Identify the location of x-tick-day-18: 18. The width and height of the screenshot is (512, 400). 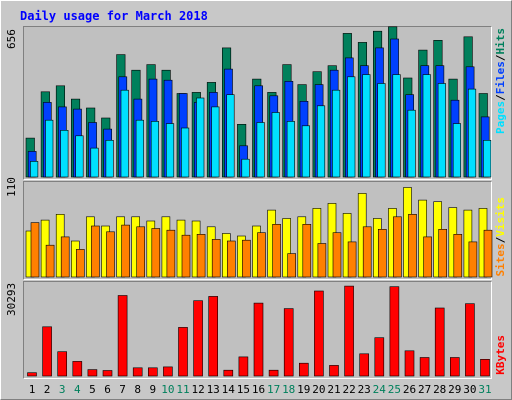
(288, 389).